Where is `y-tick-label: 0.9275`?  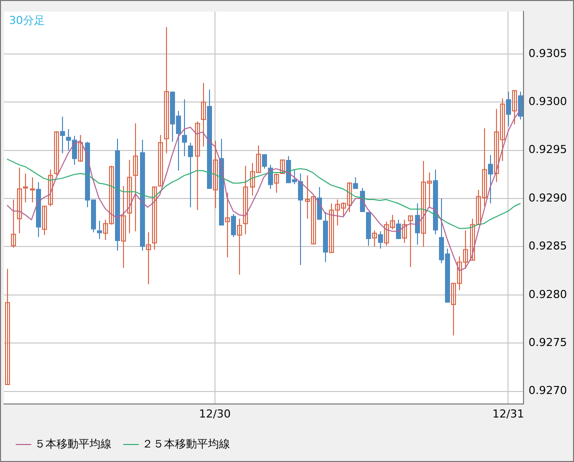
y-tick-label: 0.9275 is located at coordinates (548, 342).